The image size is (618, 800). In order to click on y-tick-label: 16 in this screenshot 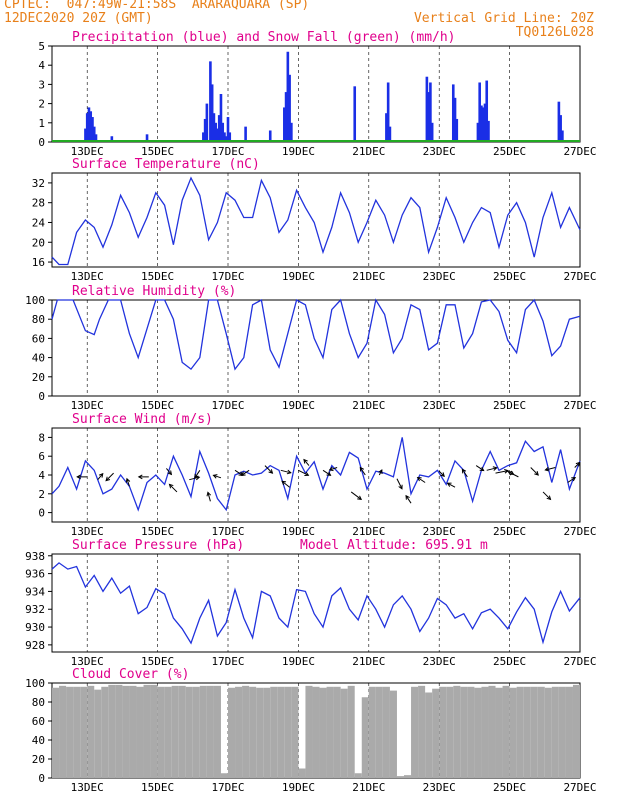, I will do `click(38, 262)`.